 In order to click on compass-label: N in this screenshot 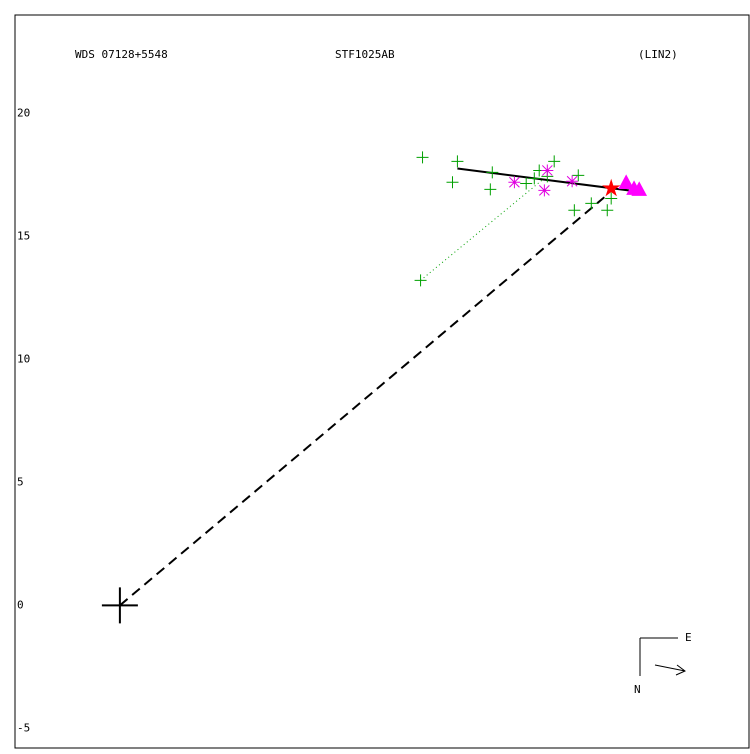, I will do `click(637, 689)`.